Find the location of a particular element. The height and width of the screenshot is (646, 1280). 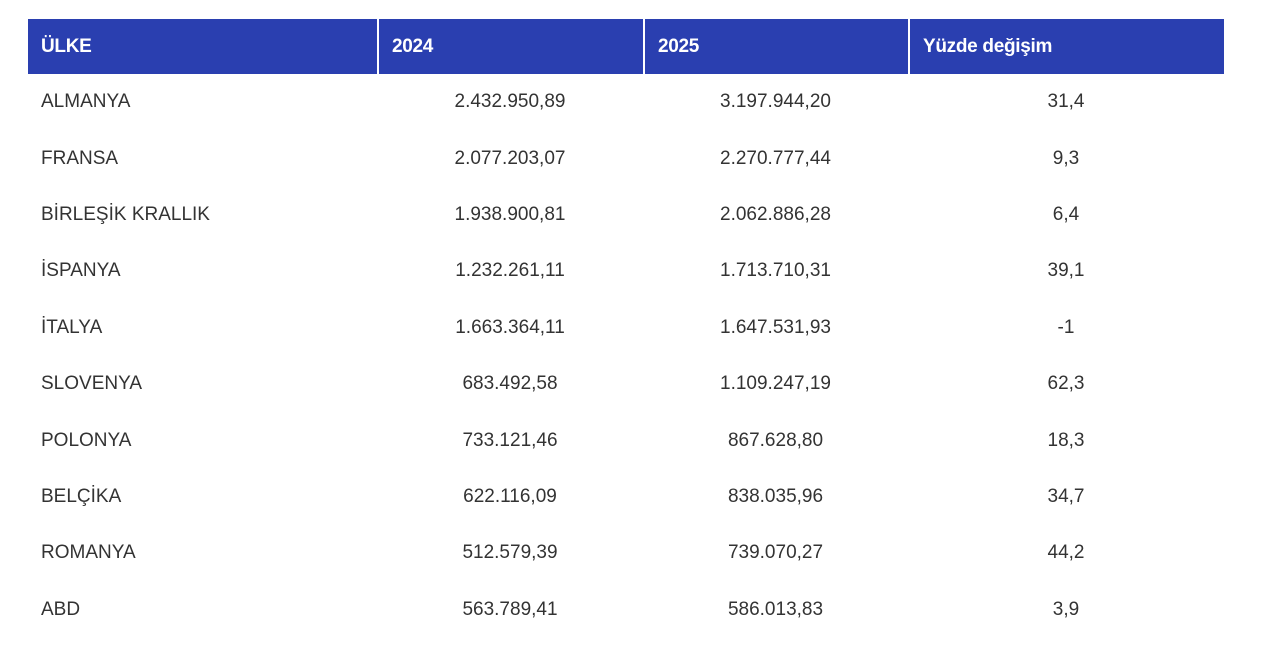

cell-country: ALMANYA is located at coordinates (86, 102).